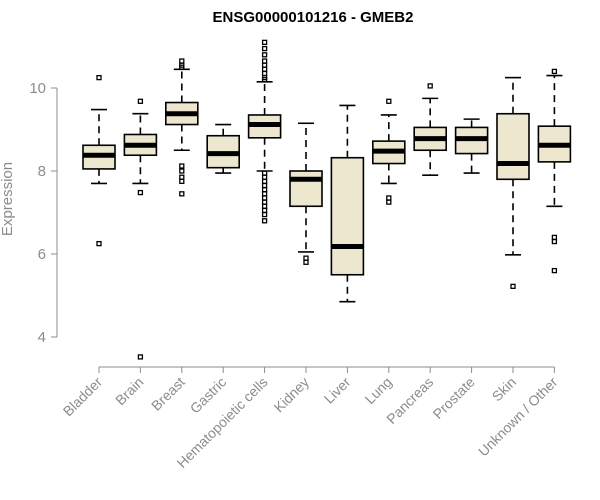  Describe the element at coordinates (378, 390) in the screenshot. I see `x-tick-label: Lung` at that location.